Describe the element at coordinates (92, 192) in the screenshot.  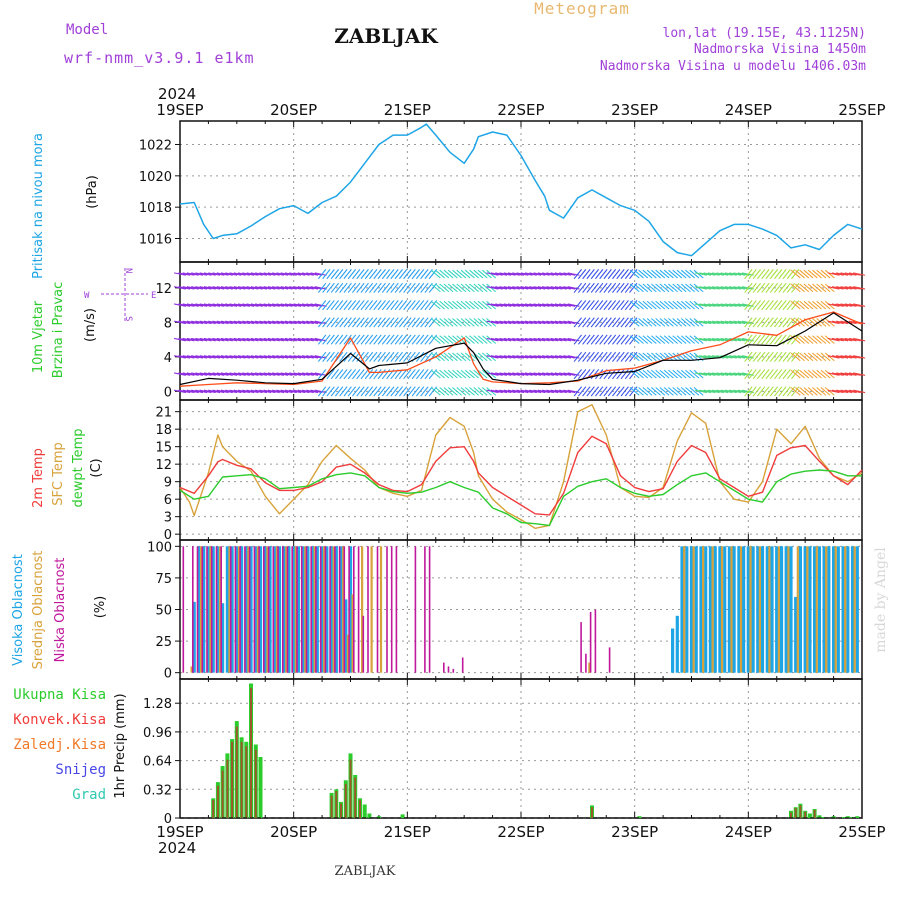
I see `pressure-unit: (hPa)` at that location.